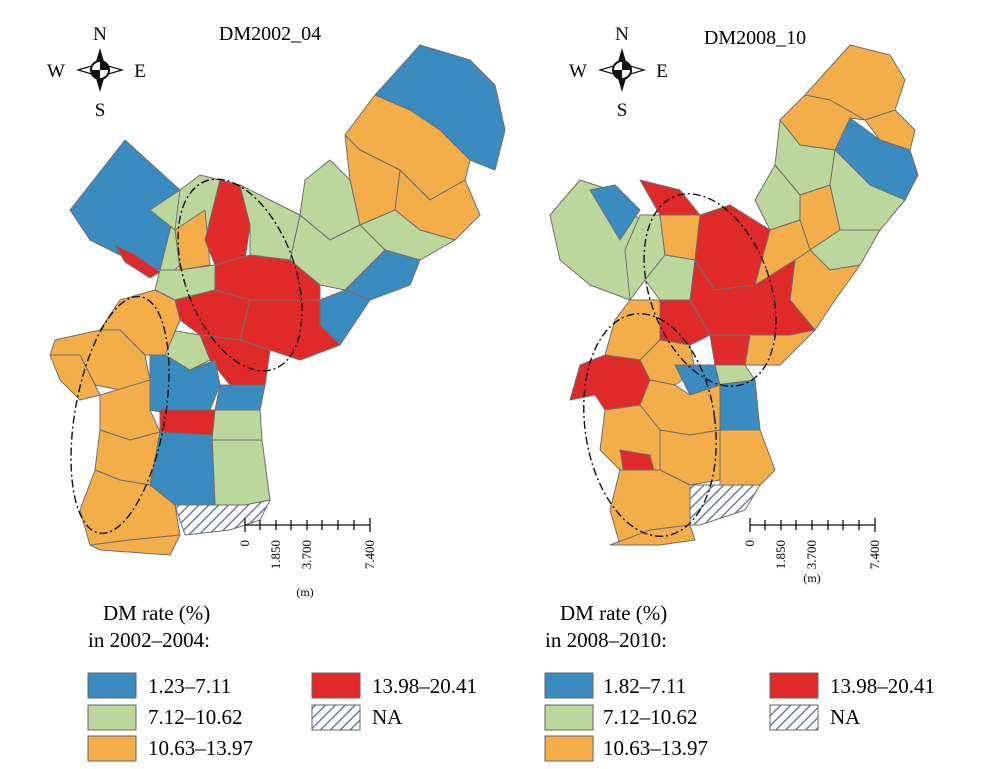 This screenshot has width=1000, height=769. What do you see at coordinates (149, 640) in the screenshot?
I see `legend-title-2: in 2002–2004:` at bounding box center [149, 640].